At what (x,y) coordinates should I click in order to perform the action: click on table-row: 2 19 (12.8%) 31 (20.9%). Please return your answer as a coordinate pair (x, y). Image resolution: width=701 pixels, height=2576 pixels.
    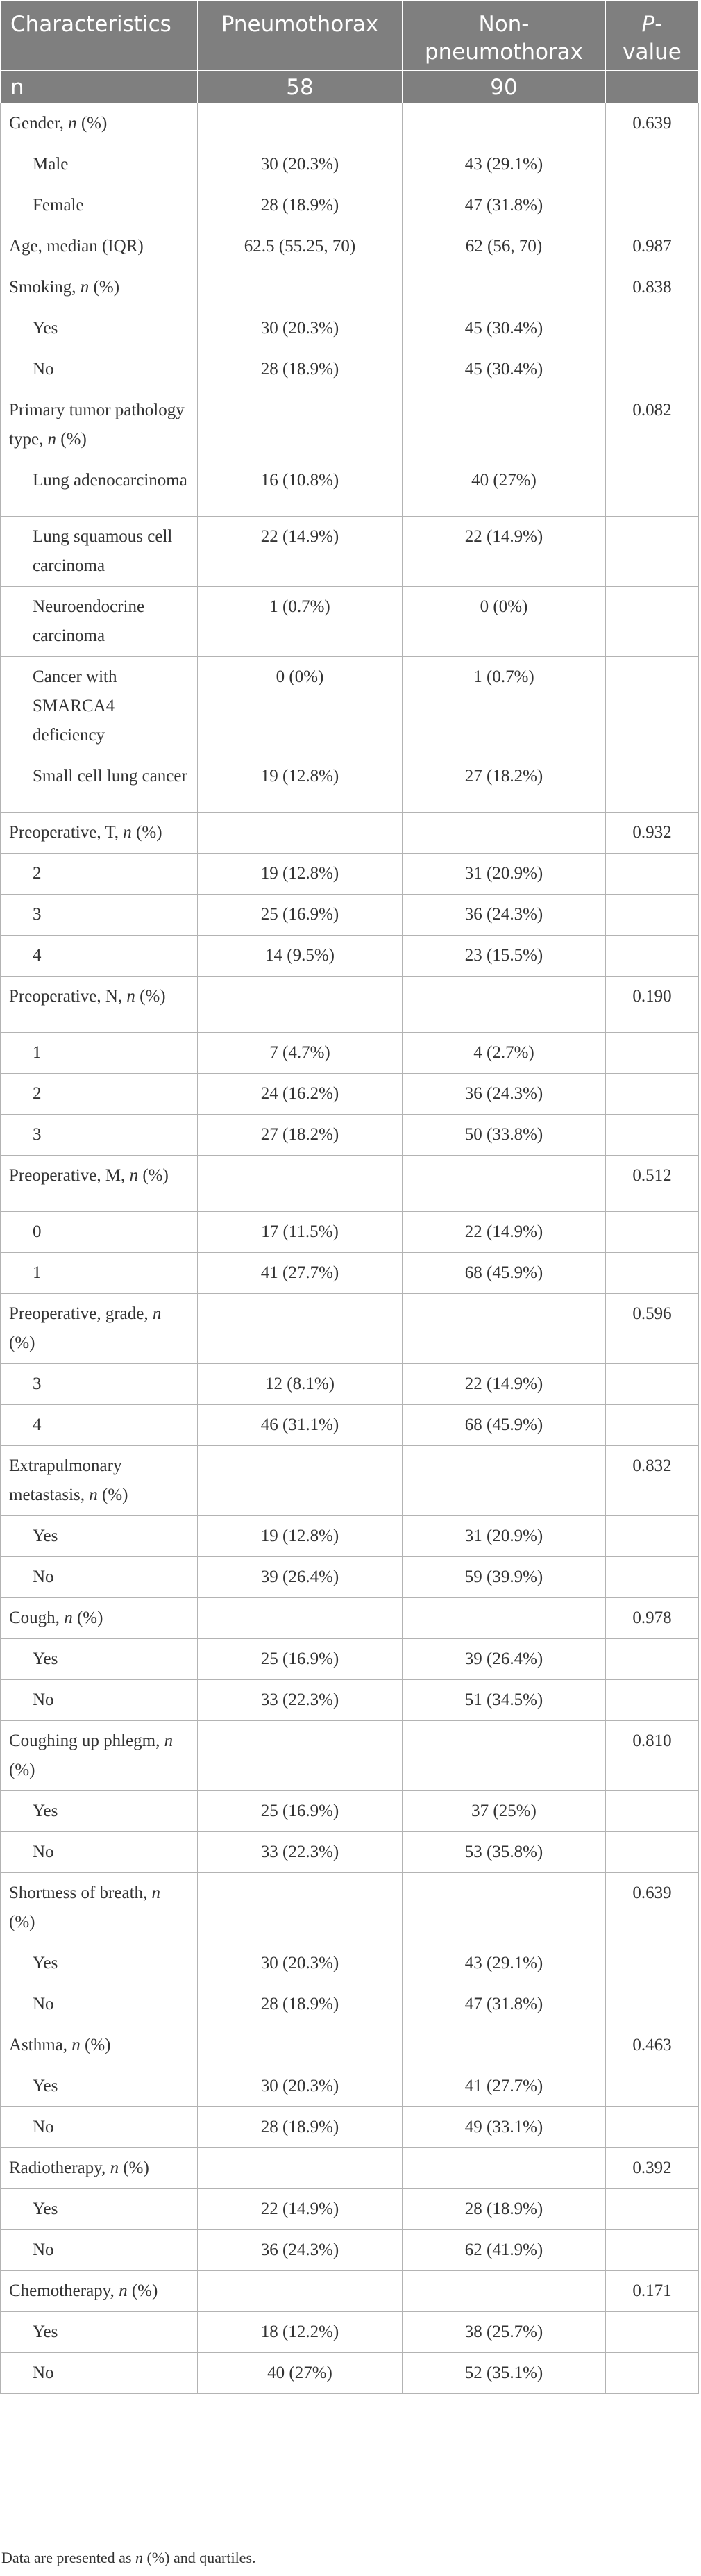
    Looking at the image, I should click on (349, 874).